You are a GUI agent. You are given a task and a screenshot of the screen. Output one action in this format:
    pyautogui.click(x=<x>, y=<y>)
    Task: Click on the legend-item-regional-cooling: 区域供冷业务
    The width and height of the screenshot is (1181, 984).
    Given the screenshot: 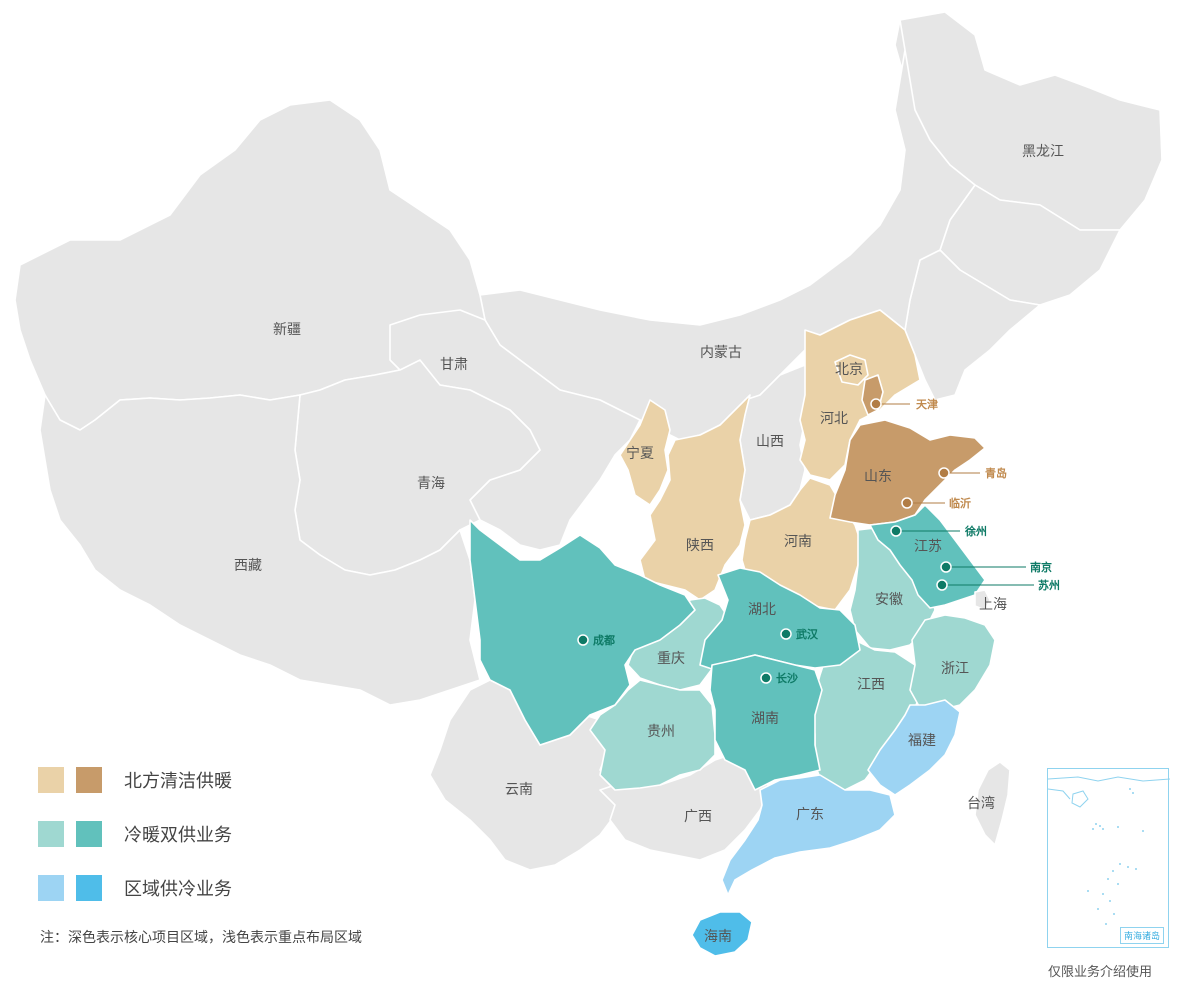 What is the action you would take?
    pyautogui.click(x=135, y=888)
    